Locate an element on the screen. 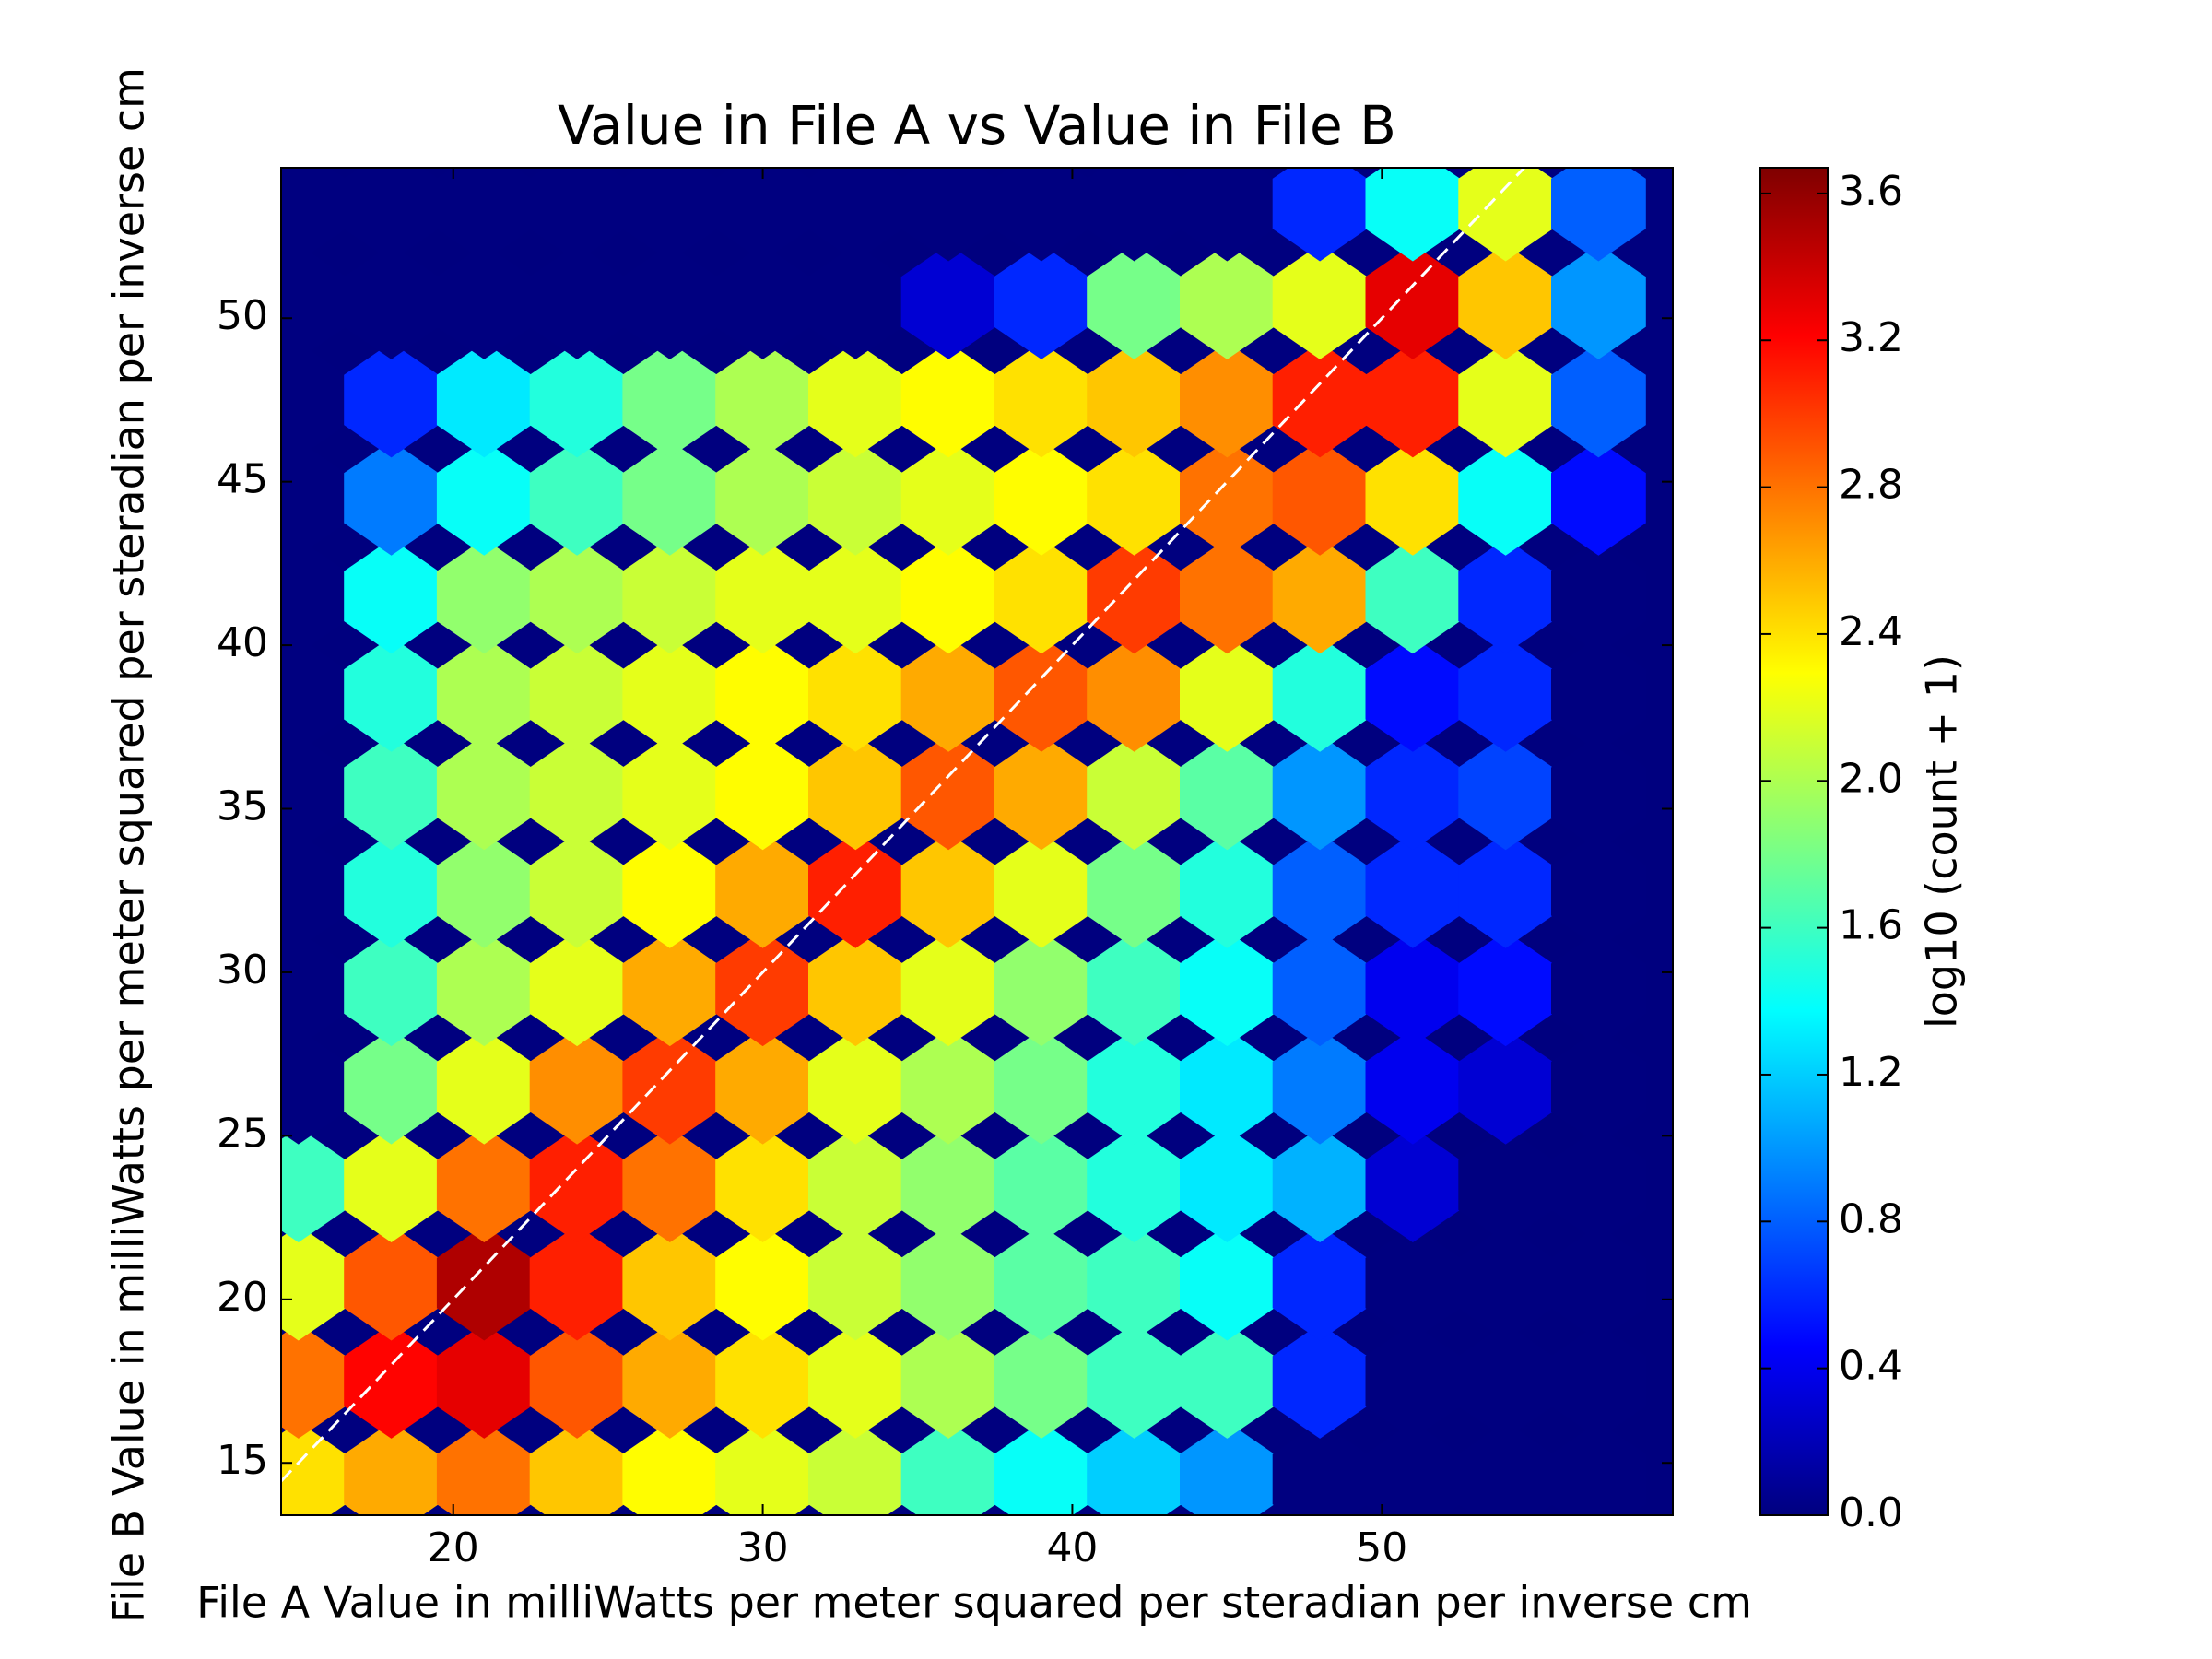 The width and height of the screenshot is (2212, 1659). x-tick-label: 20 is located at coordinates (453, 1547).